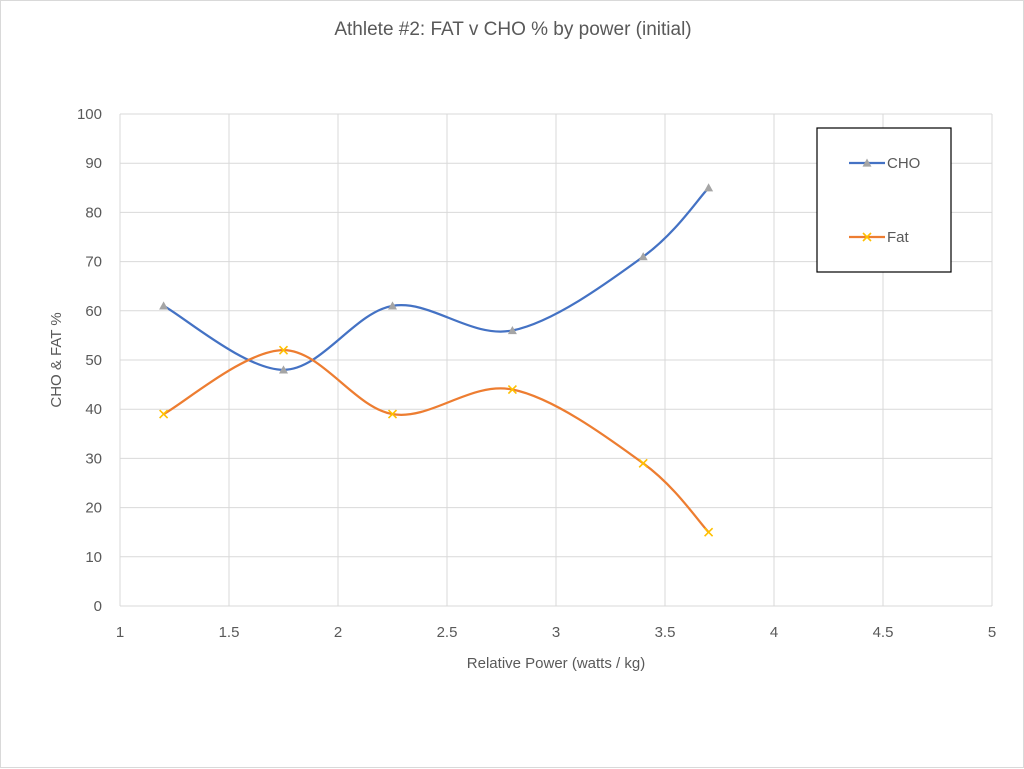 The image size is (1024, 769). I want to click on y-tick-label: 10, so click(93, 557).